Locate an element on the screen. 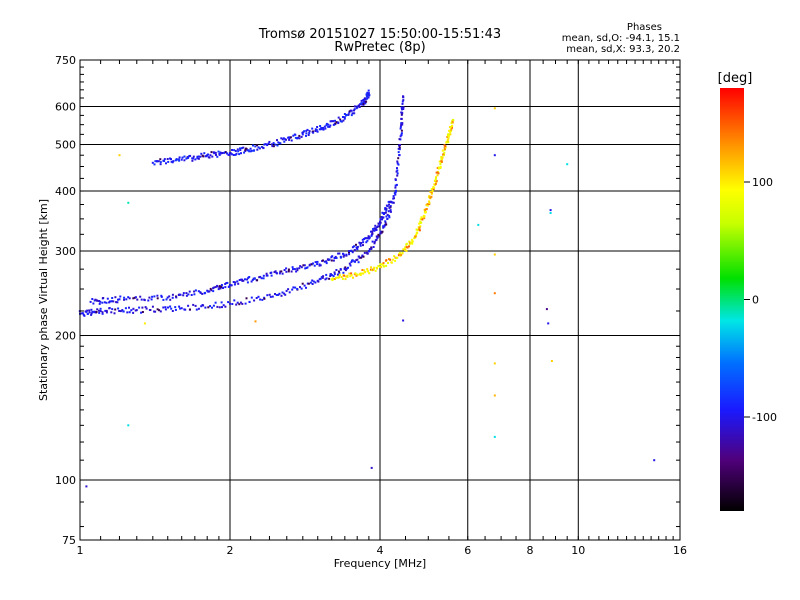 The width and height of the screenshot is (800, 600). y-tick-label: 75 is located at coordinates (69, 540).